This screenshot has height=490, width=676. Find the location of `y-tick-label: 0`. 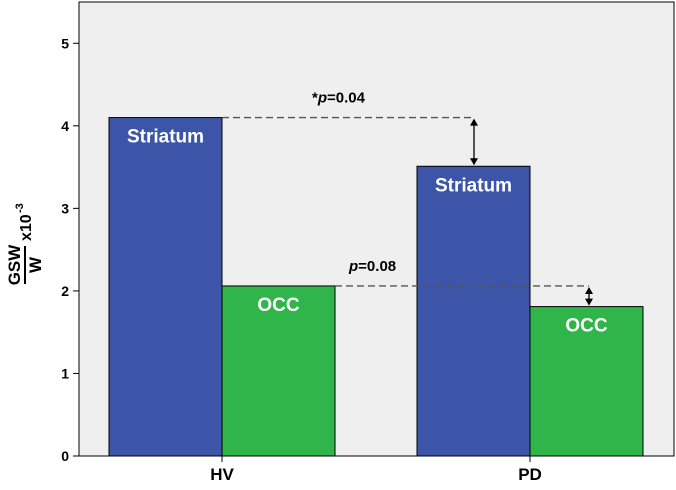

y-tick-label: 0 is located at coordinates (65, 456).